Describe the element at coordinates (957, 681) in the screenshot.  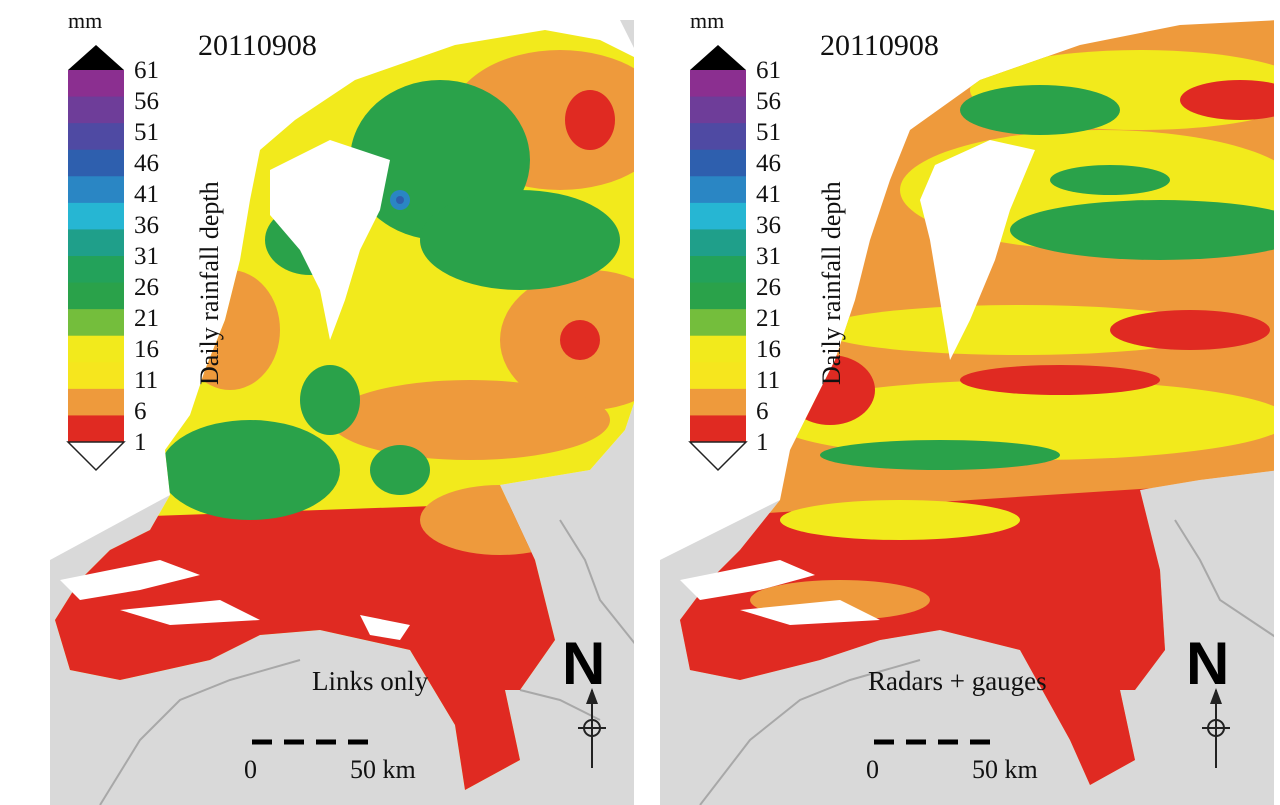
I see `method-label: Radars + gauges` at that location.